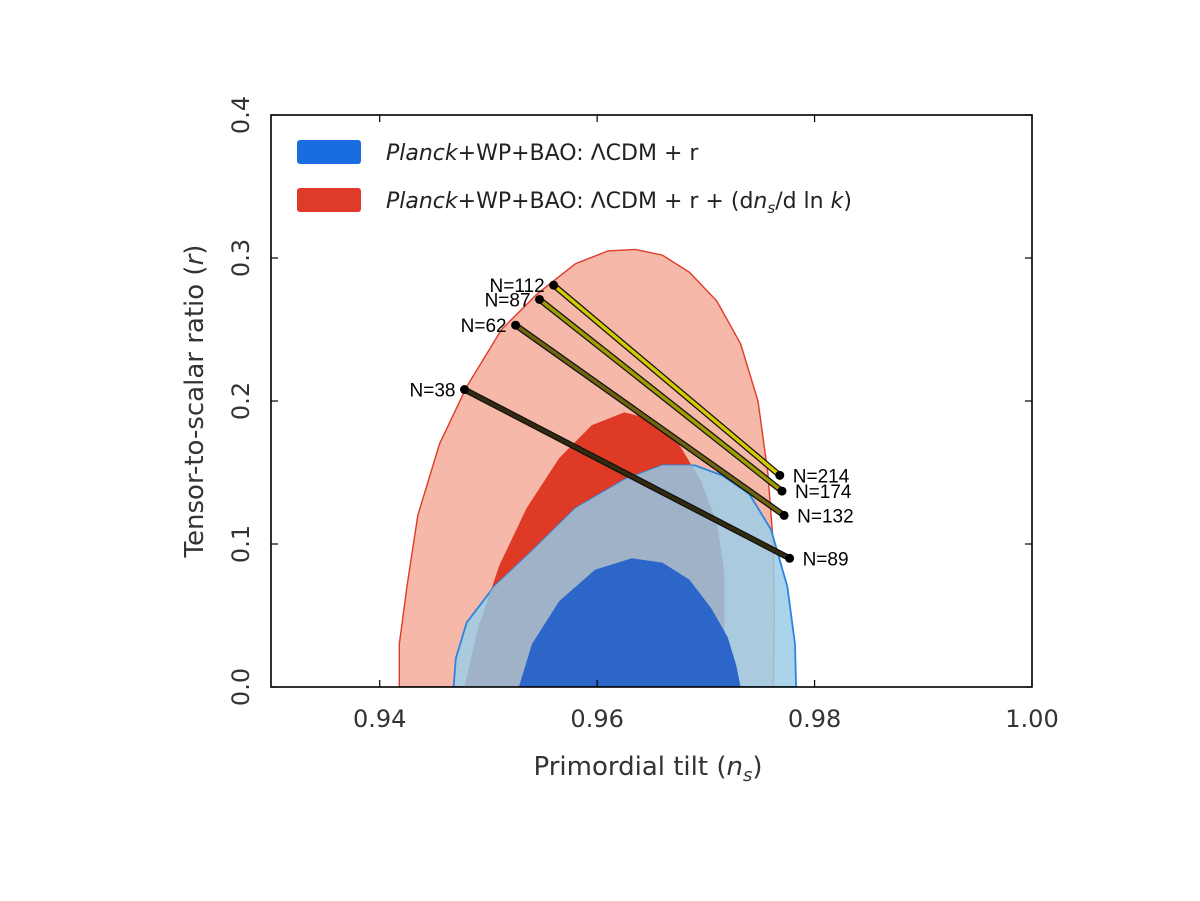 The image size is (1200, 901). Describe the element at coordinates (241, 687) in the screenshot. I see `y-tick-label: 0.0` at that location.